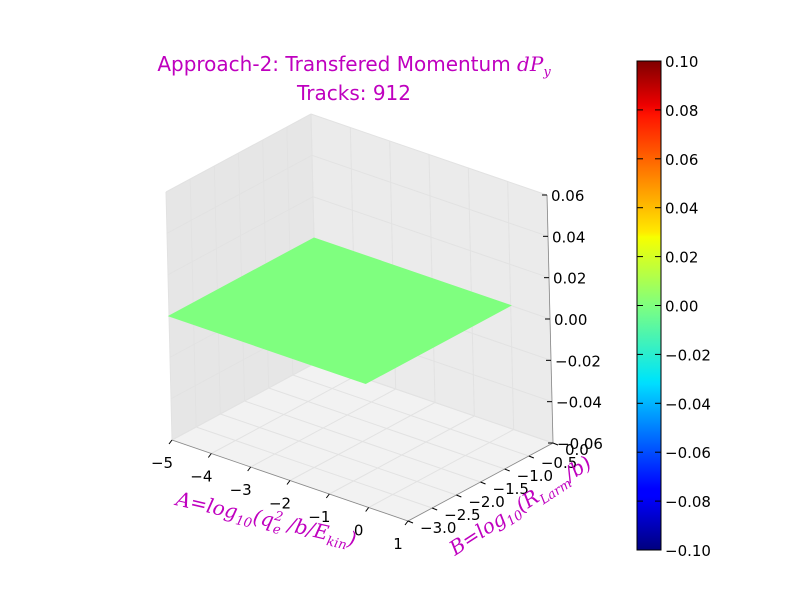 This screenshot has width=812, height=612. Describe the element at coordinates (578, 361) in the screenshot. I see `z-tick-label: −0.02` at that location.